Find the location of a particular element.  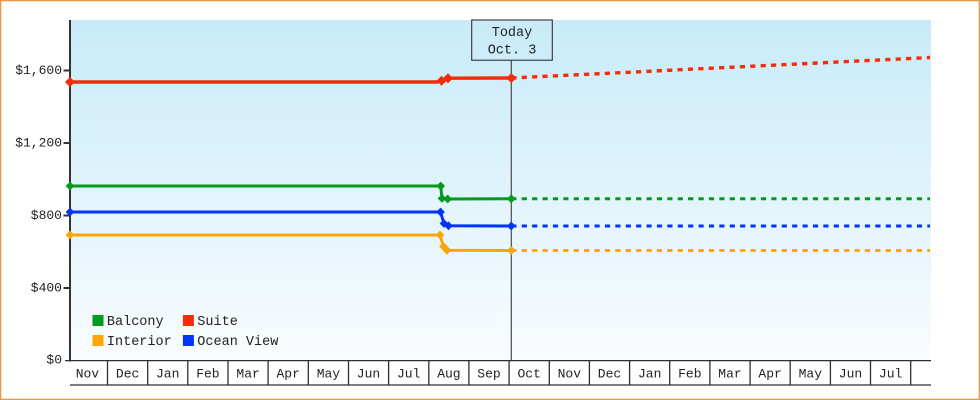

svg-text: Sep is located at coordinates (488, 374).